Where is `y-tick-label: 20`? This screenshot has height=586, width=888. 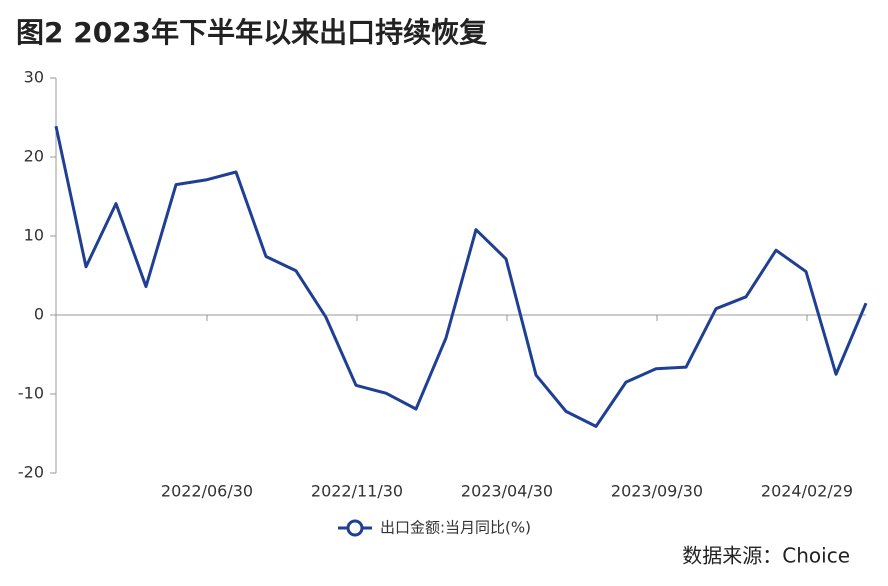 y-tick-label: 20 is located at coordinates (34, 156).